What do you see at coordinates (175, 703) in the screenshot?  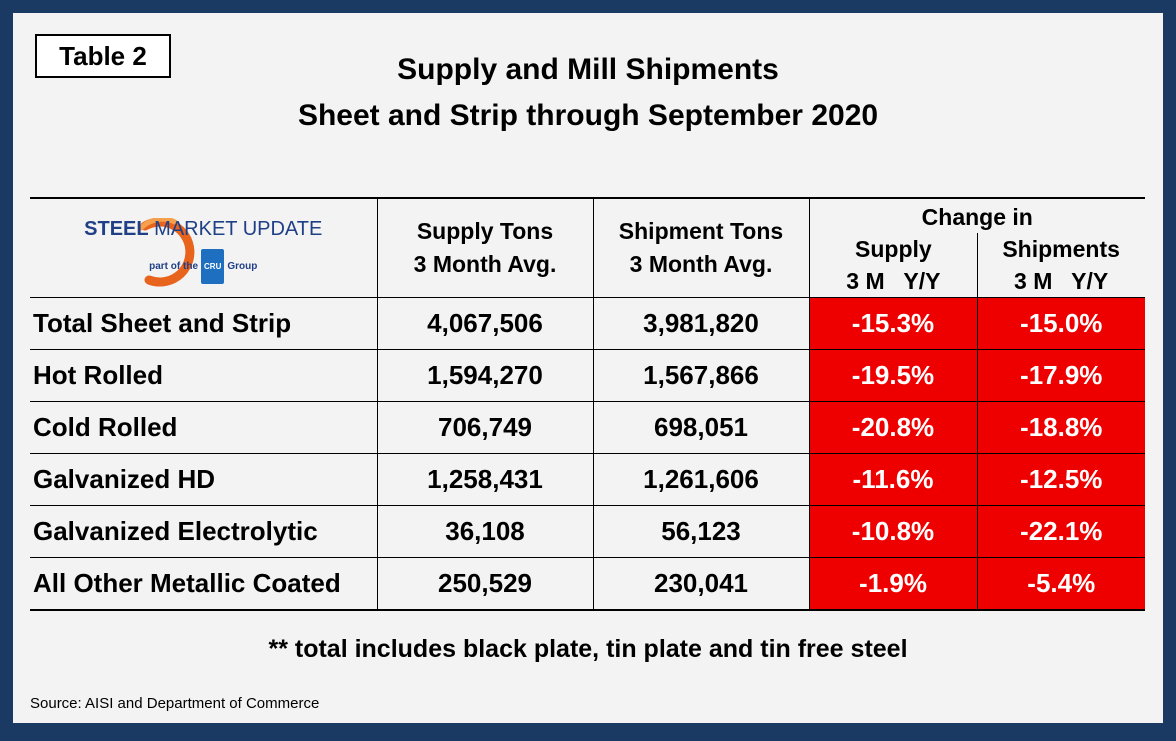 I see `source-note: Source: AISI and Department of Commerce` at bounding box center [175, 703].